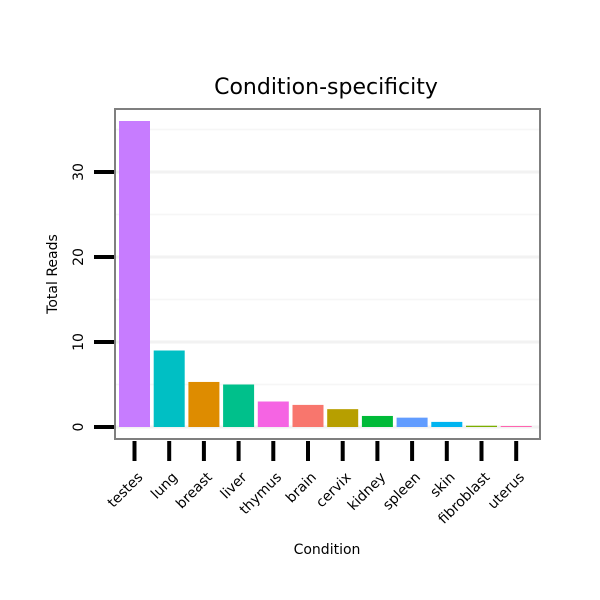 The width and height of the screenshot is (600, 600). I want to click on bar-spleen, so click(412, 422).